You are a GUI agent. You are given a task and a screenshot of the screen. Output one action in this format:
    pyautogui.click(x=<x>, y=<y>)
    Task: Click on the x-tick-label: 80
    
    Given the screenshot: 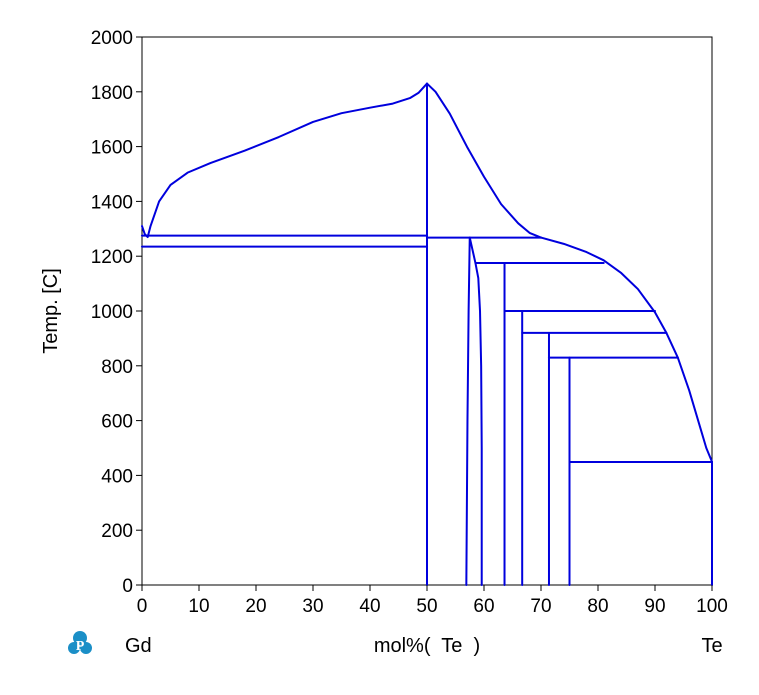 What is the action you would take?
    pyautogui.click(x=597, y=606)
    